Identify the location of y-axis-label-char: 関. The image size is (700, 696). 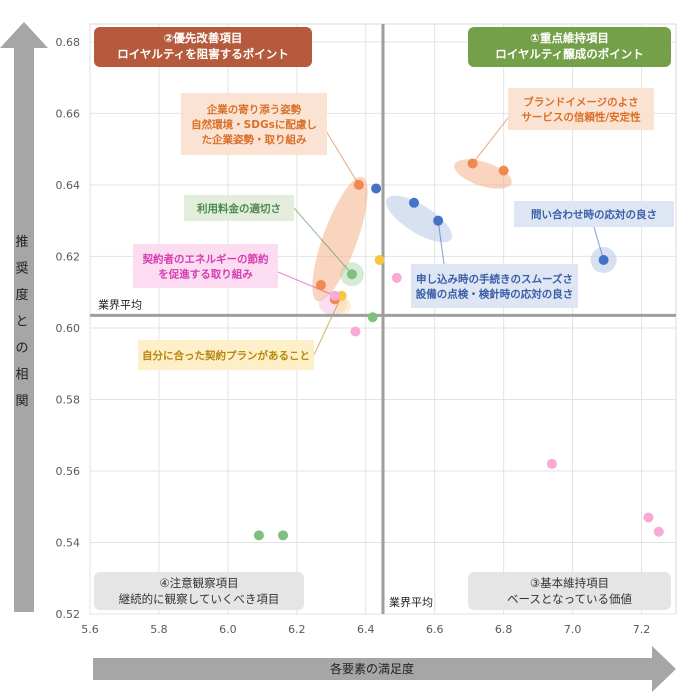
(21, 401).